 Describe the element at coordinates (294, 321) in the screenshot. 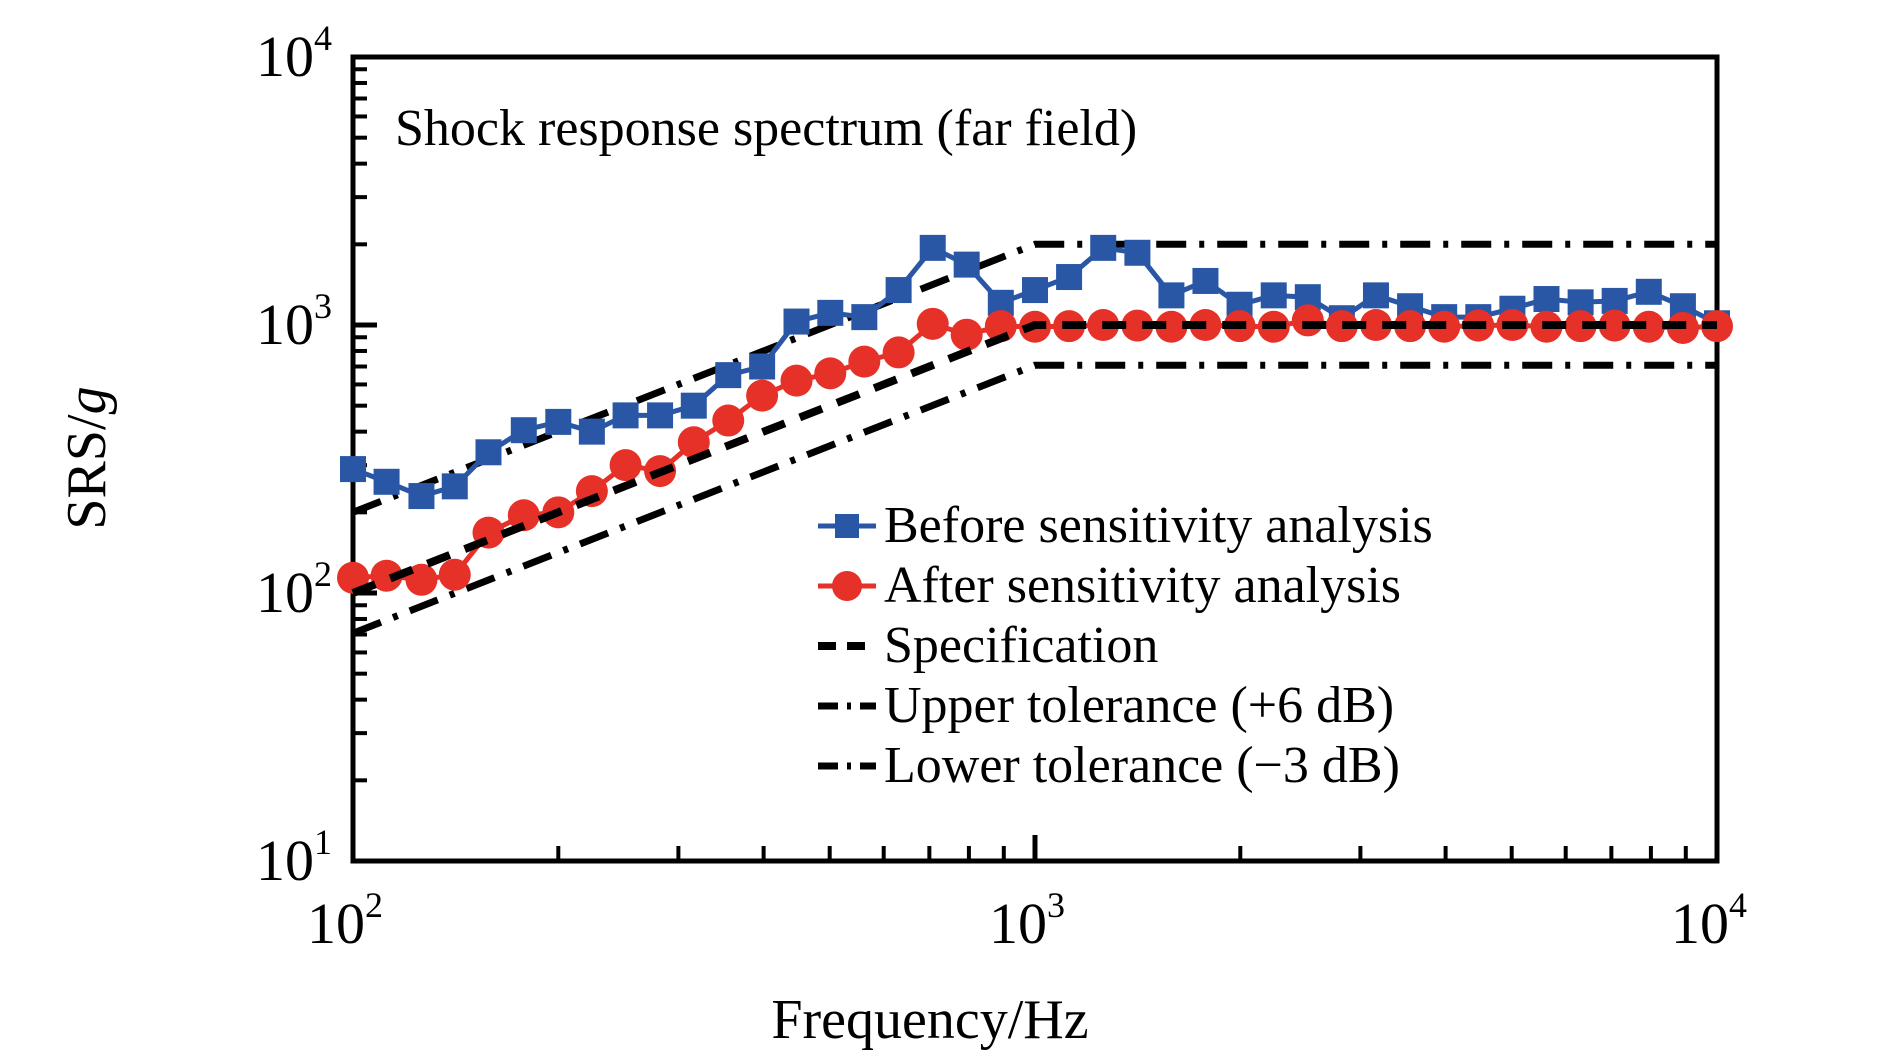

I see `y-tick-label: 10³` at that location.